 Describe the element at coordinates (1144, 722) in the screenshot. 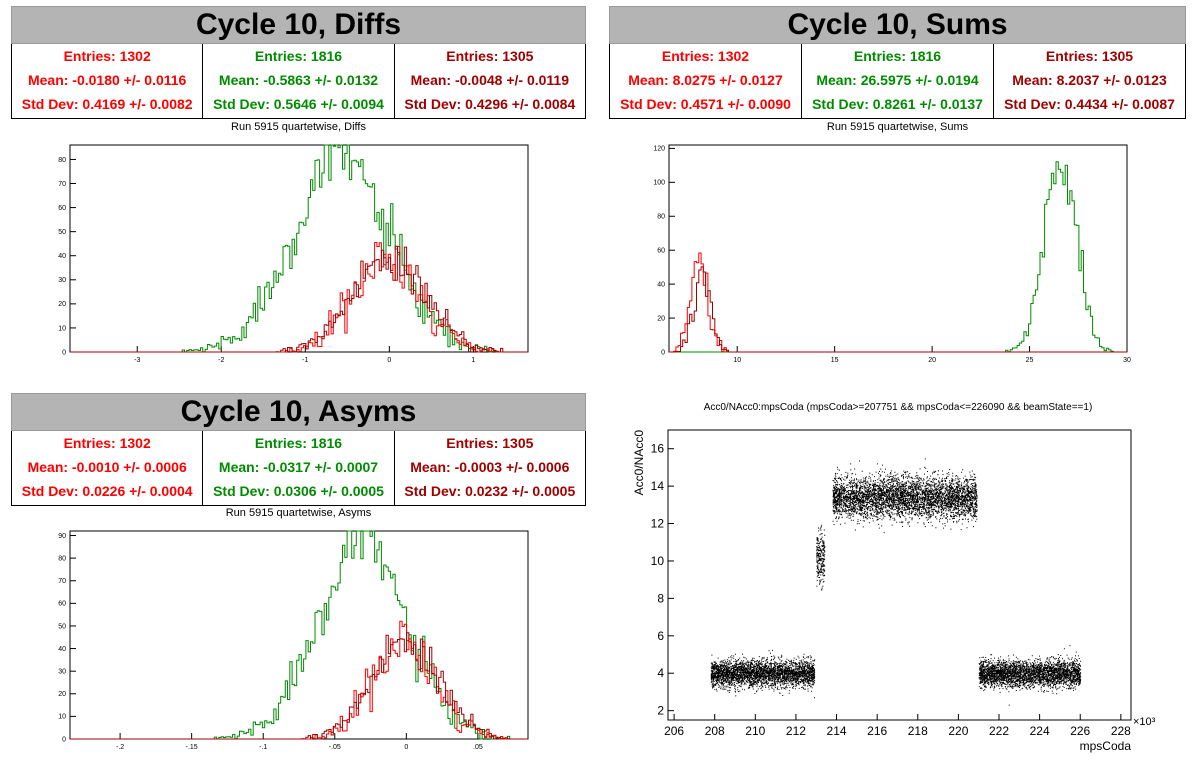

I see `x-axis-exponent: ×10³` at that location.